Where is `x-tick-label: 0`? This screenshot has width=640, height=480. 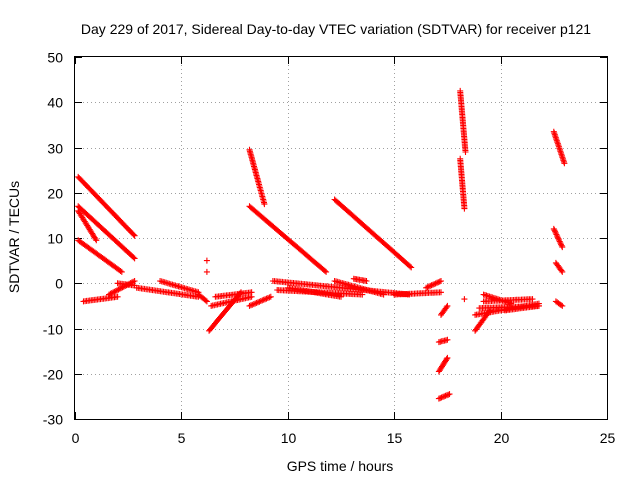 x-tick-label: 0 is located at coordinates (76, 438).